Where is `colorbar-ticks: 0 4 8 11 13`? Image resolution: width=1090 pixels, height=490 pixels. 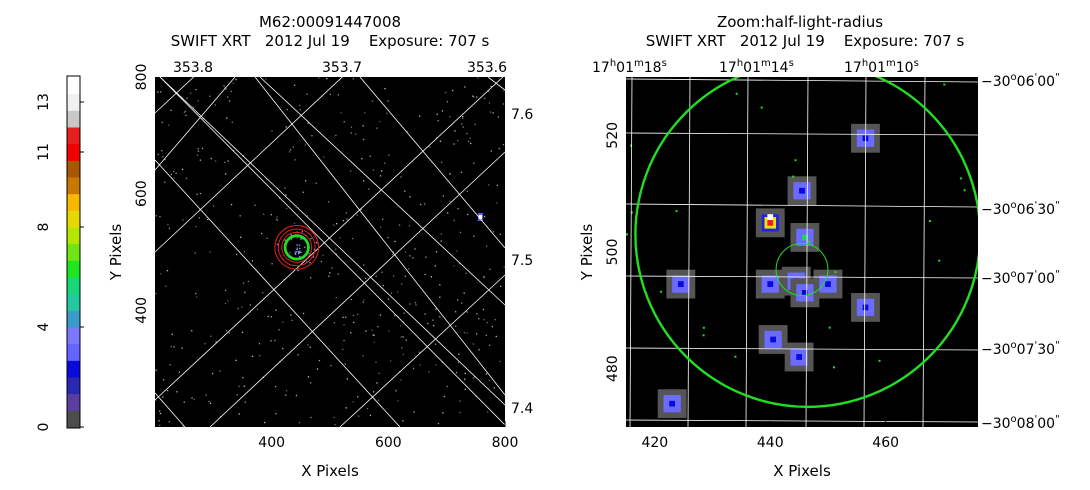
colorbar-ticks: 0 4 8 11 13 is located at coordinates (60, 262).